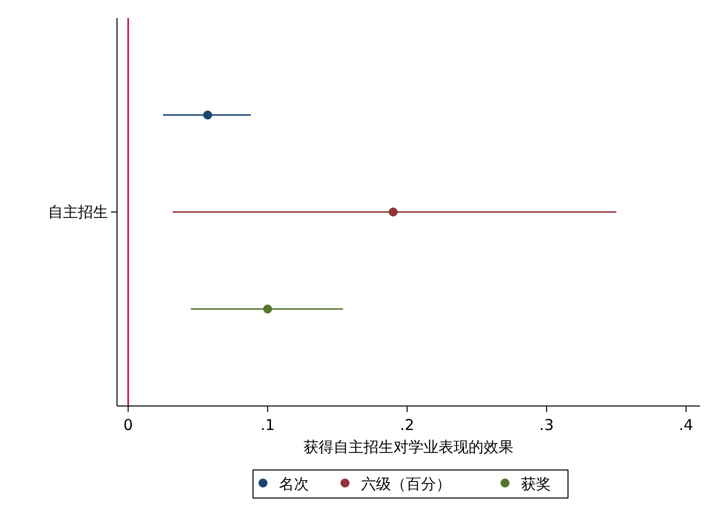  I want to click on y-tick-label: 自主招生, so click(78, 212).